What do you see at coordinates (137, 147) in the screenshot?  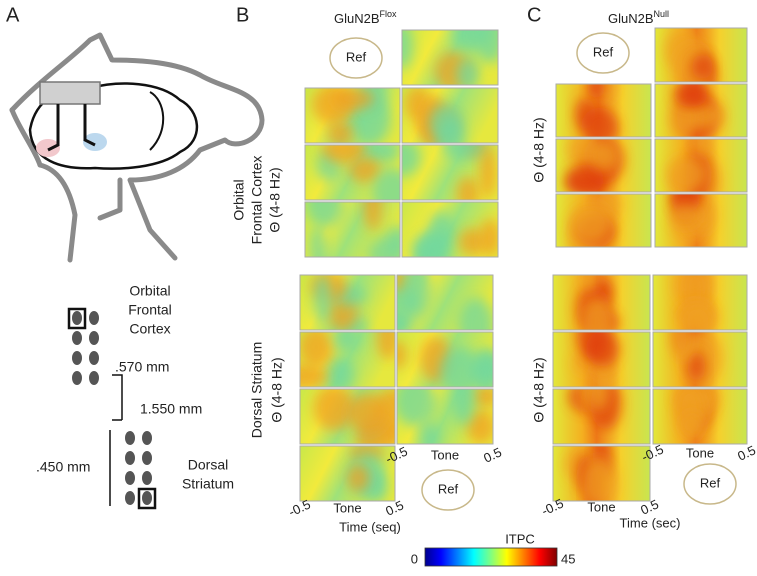 I see `mouse-sketch` at bounding box center [137, 147].